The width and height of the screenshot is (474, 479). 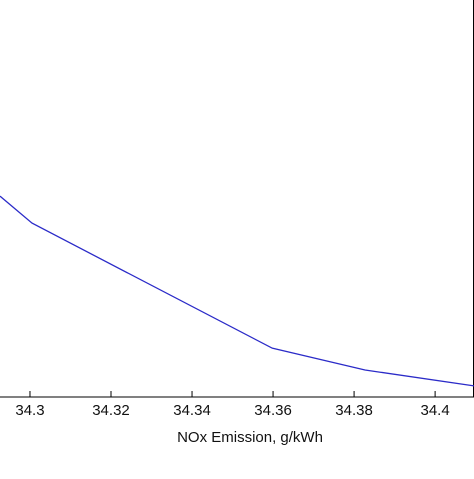 What do you see at coordinates (435, 410) in the screenshot?
I see `x-tick-label: 34.4` at bounding box center [435, 410].